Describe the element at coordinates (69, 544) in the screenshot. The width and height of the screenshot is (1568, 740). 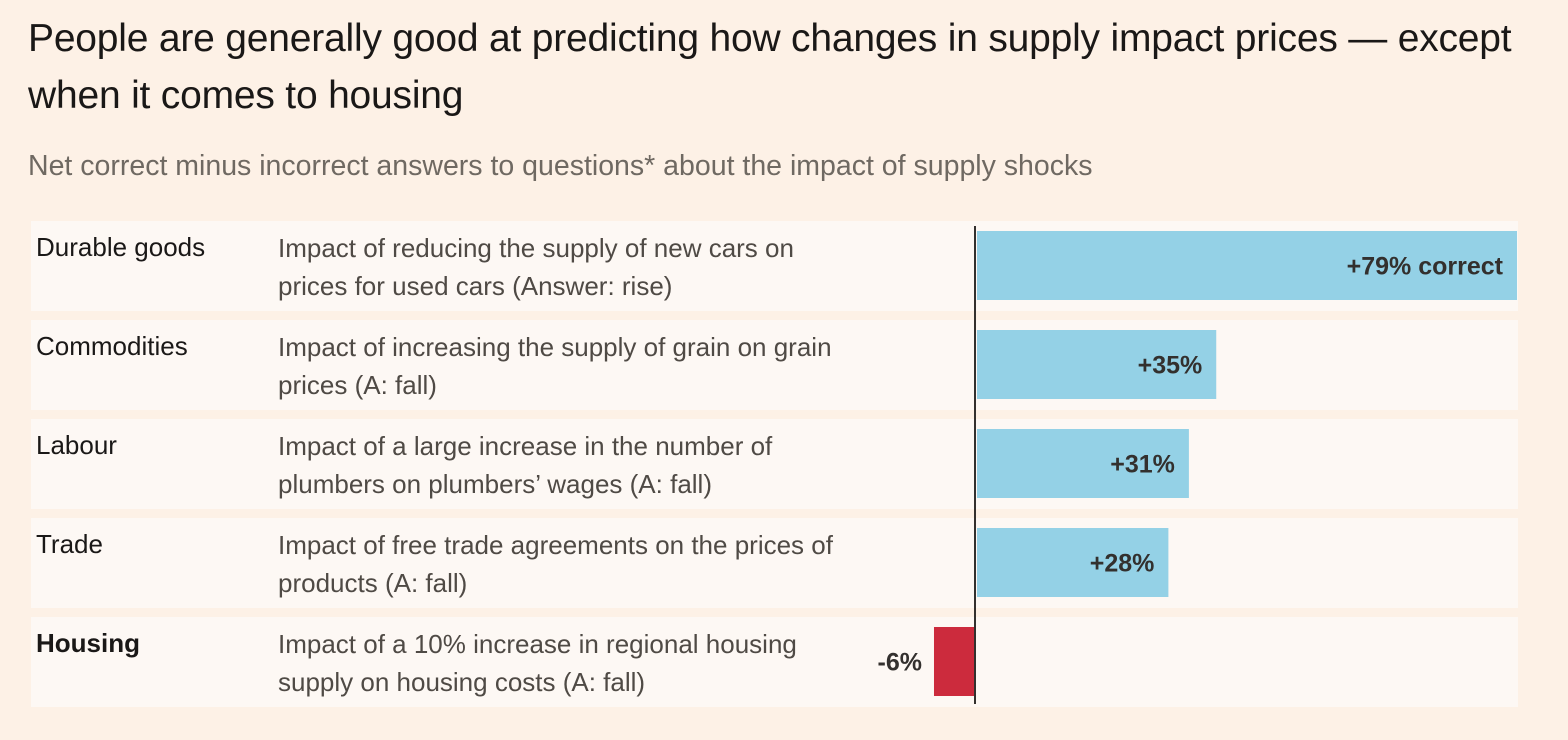
I see `category-label: Trade` at that location.